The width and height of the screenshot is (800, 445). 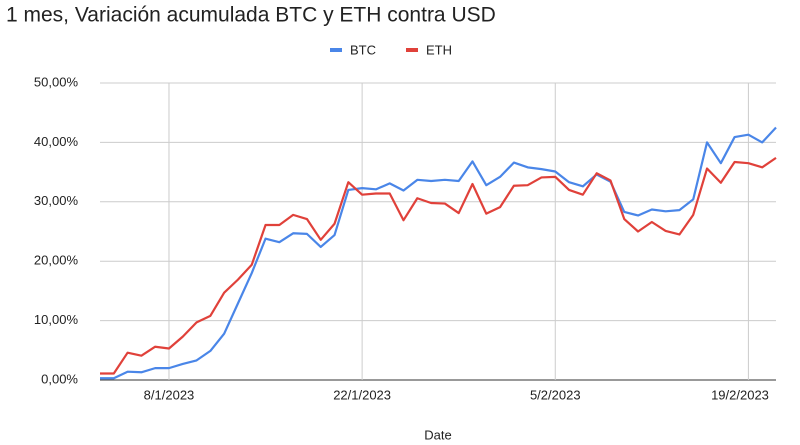 I want to click on y-tick-label: 50,00%, so click(x=56, y=81).